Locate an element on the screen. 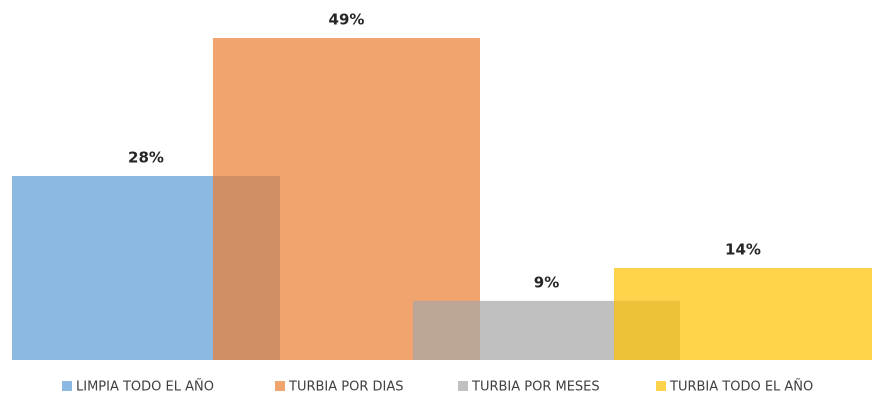 The image size is (872, 400). legend-label: TURBIA TODO EL AÑO is located at coordinates (741, 387).